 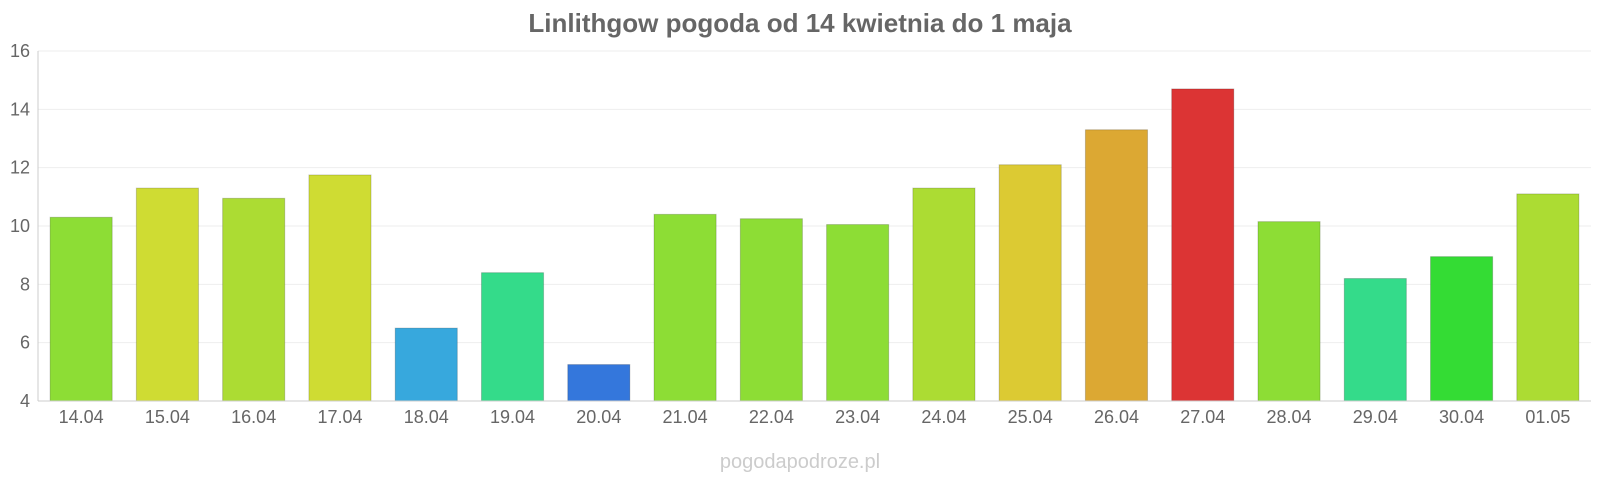 I want to click on x-tick-label: 28.04, so click(x=1289, y=417).